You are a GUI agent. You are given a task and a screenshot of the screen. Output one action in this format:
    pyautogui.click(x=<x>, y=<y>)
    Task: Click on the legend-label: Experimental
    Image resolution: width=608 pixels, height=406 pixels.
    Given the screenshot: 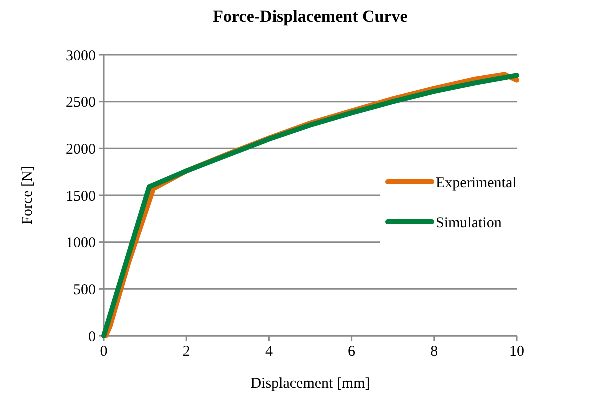 What is the action you would take?
    pyautogui.click(x=476, y=183)
    